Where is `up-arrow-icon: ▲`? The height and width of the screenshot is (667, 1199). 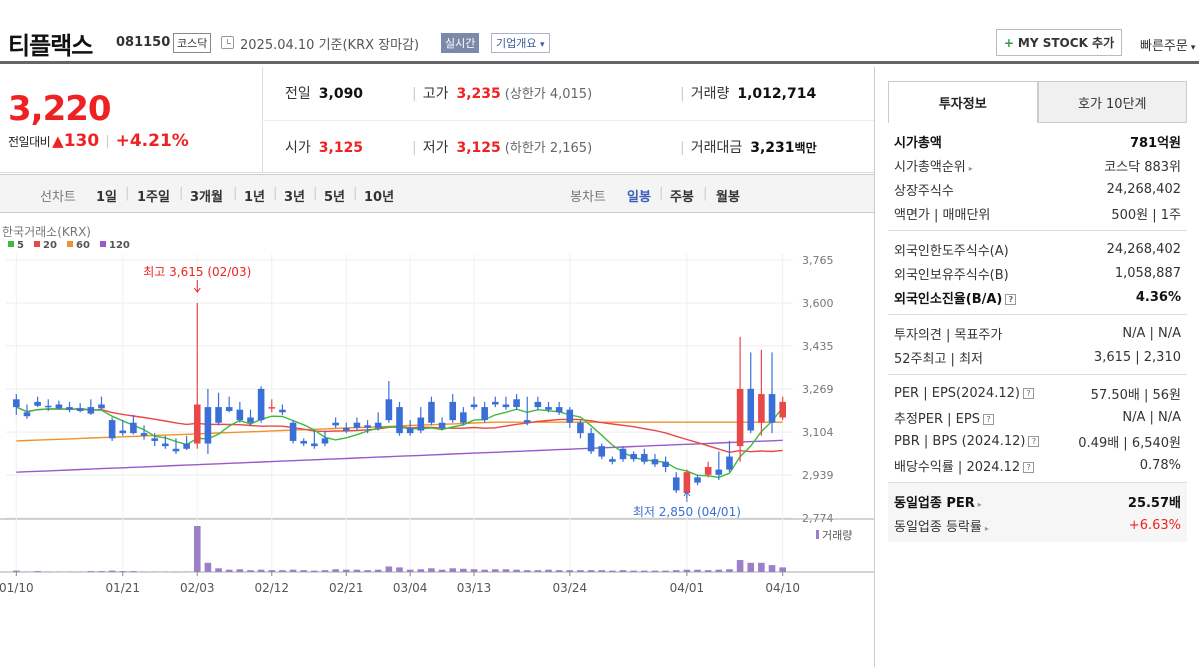 up-arrow-icon: ▲ is located at coordinates (58, 141).